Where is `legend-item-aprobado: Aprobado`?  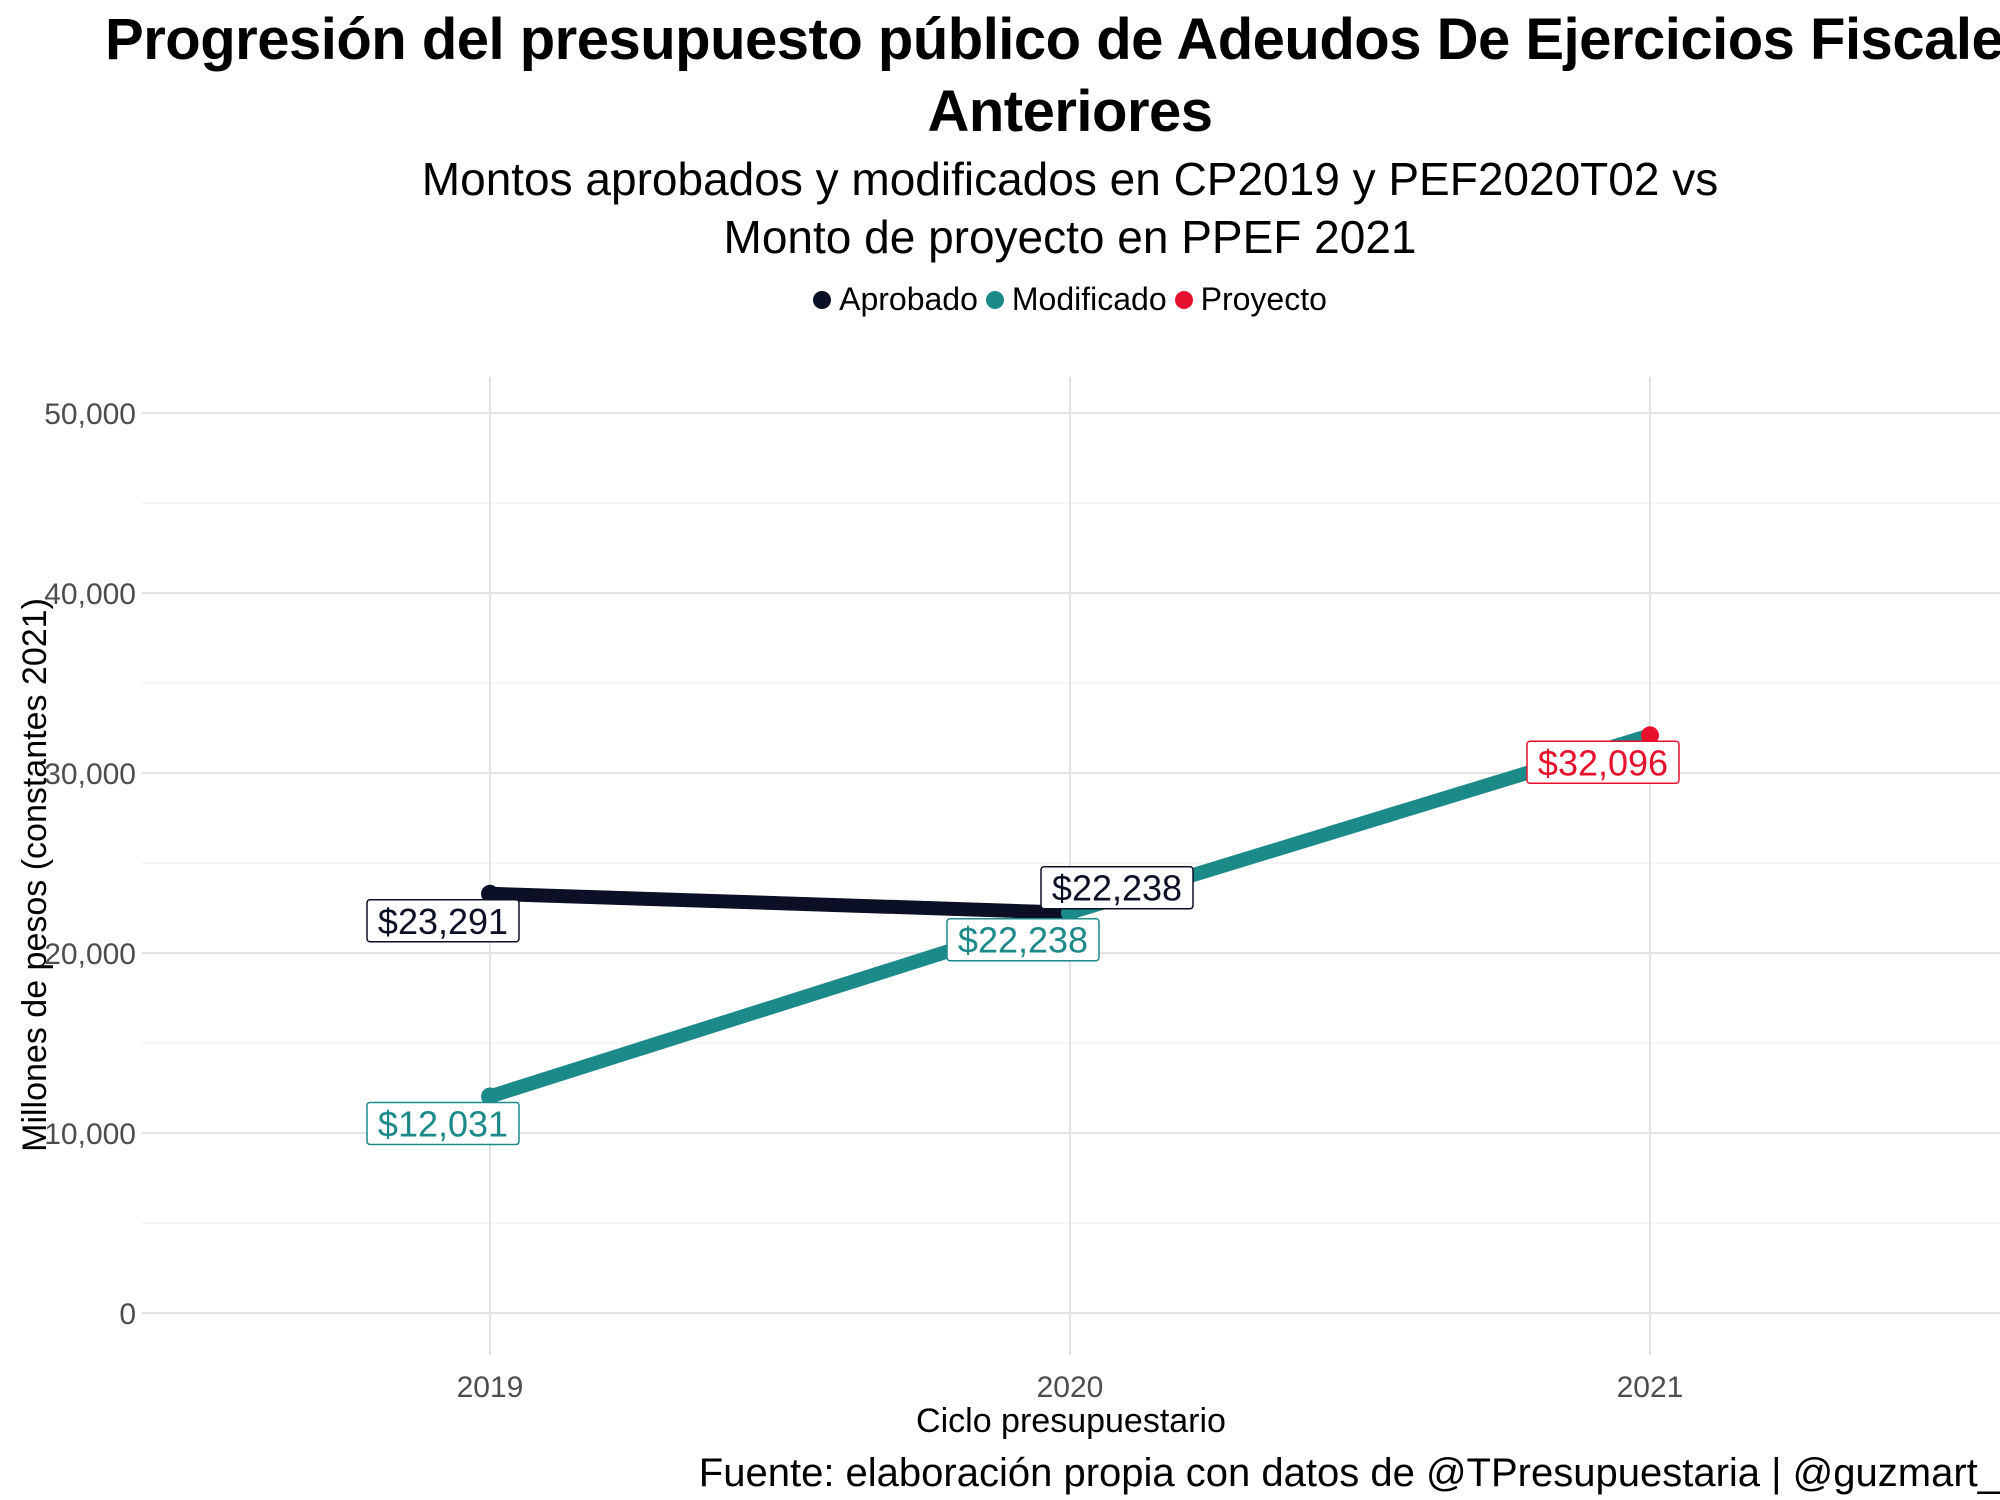 legend-item-aprobado: Aprobado is located at coordinates (895, 299).